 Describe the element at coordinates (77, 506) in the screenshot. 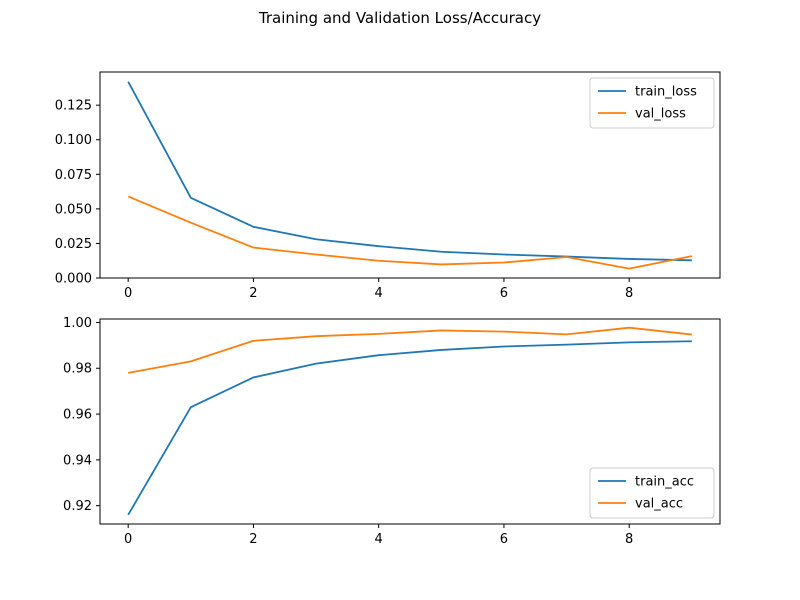

I see `y-tick-label: 0.92` at that location.